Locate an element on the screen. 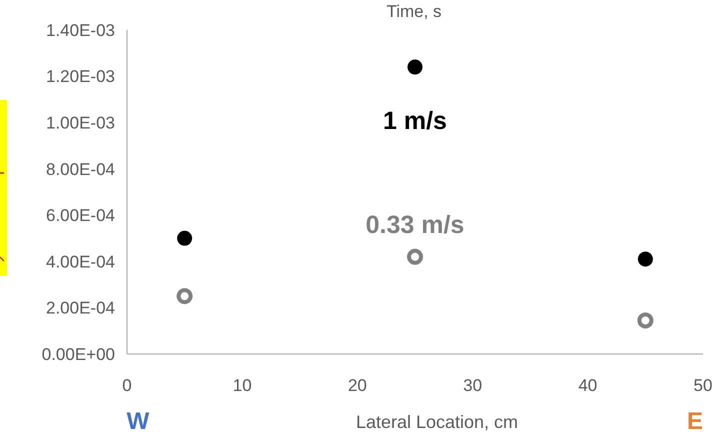 The width and height of the screenshot is (715, 436). text: W is located at coordinates (138, 421).